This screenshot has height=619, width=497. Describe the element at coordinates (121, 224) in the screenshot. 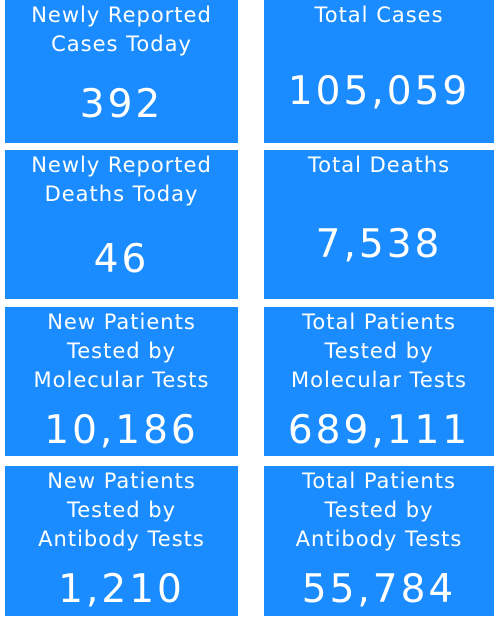

I see `stat-tile: Newly Reported Deaths Today 46` at that location.